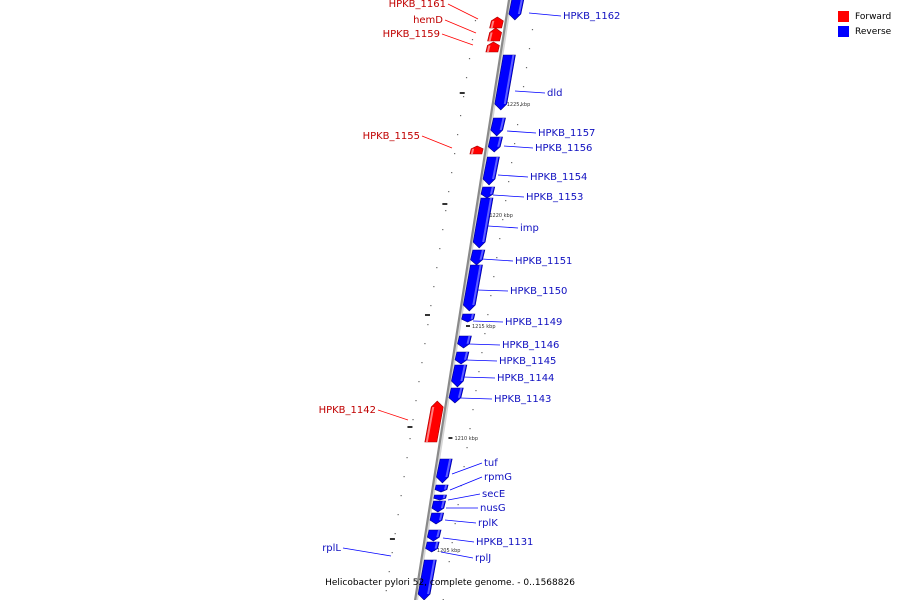  I want to click on gene-features, so click(471, 300).